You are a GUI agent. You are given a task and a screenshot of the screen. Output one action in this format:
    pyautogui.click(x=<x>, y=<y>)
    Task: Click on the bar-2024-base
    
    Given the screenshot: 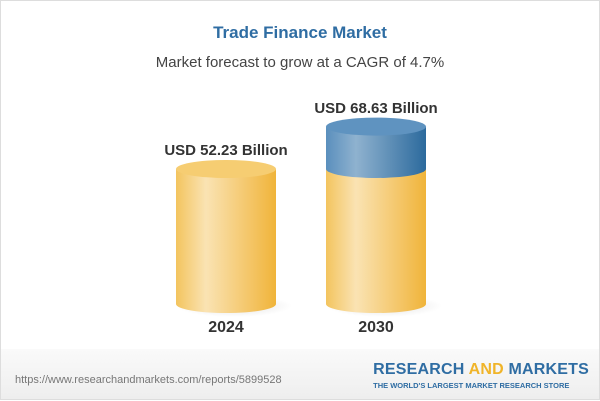 What is the action you would take?
    pyautogui.click(x=226, y=240)
    